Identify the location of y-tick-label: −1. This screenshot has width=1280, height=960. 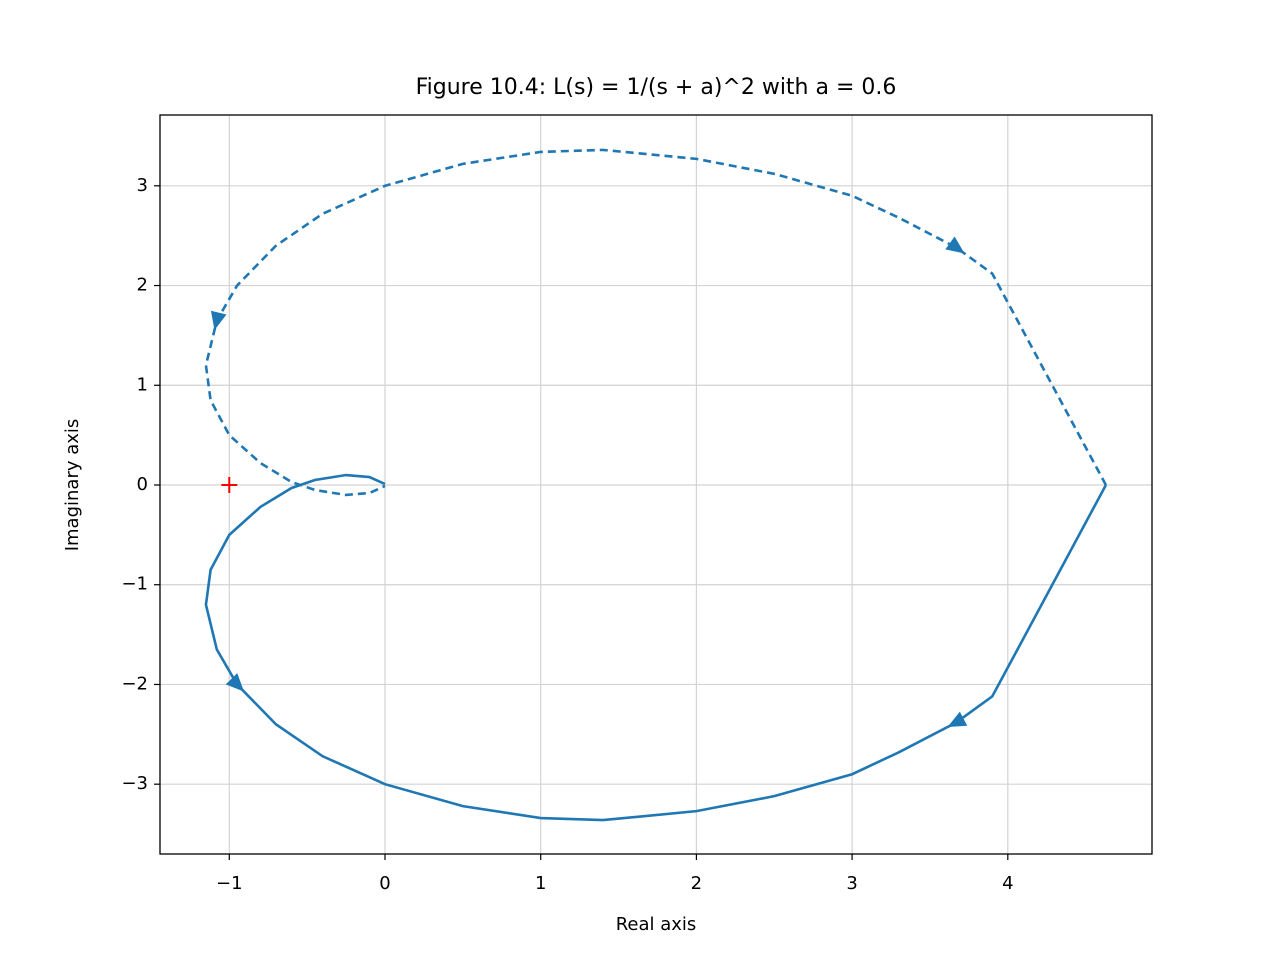
(134, 584).